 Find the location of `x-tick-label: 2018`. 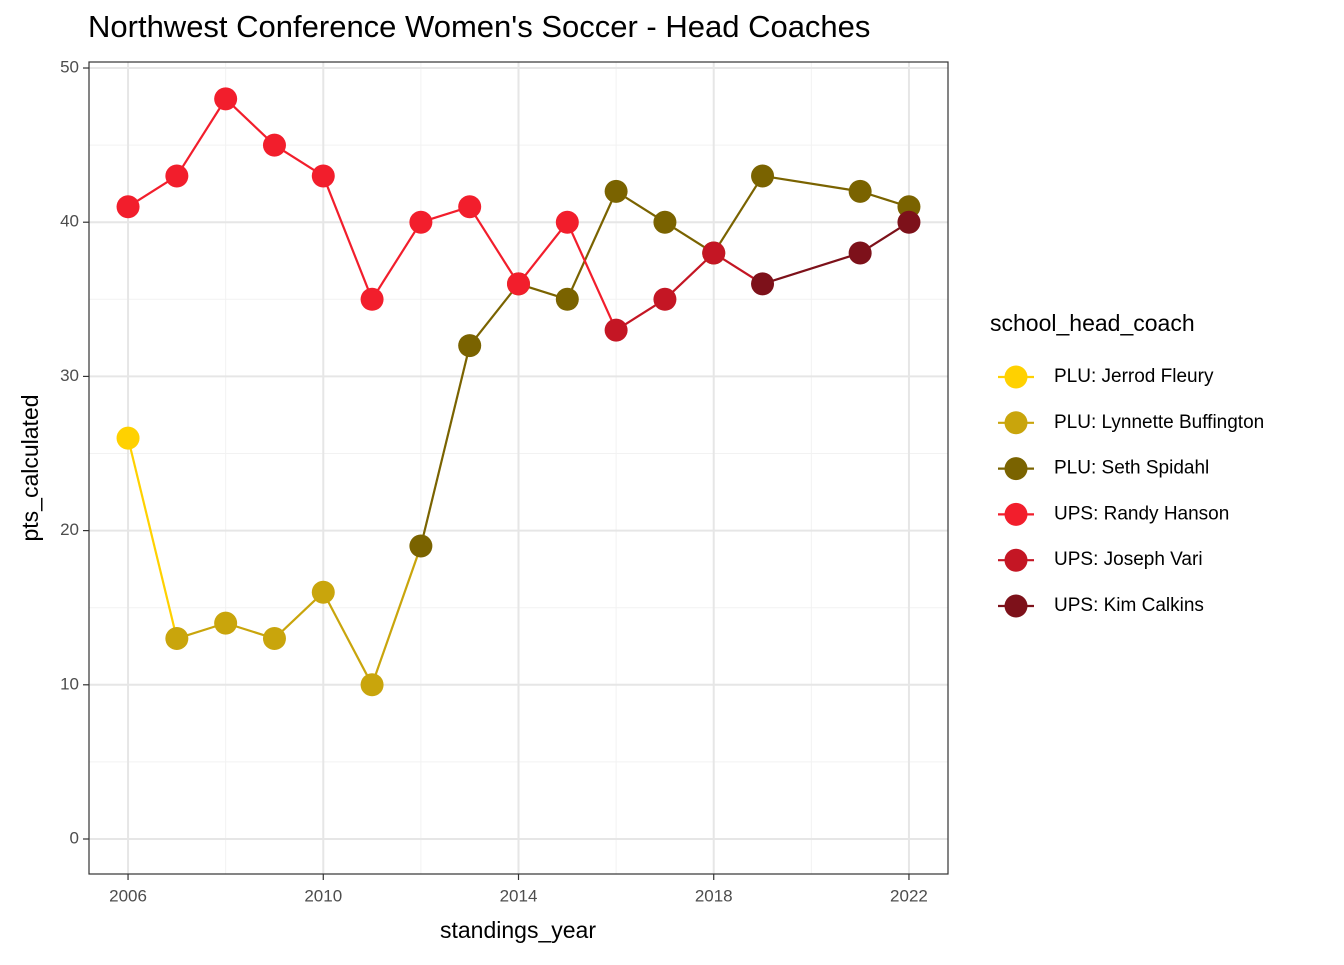

x-tick-label: 2018 is located at coordinates (714, 895).